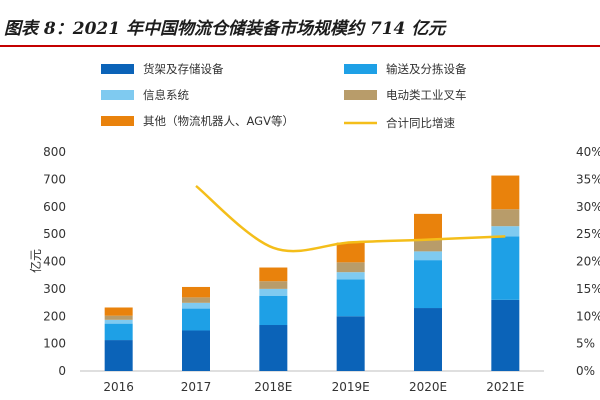 Image resolution: width=600 pixels, height=400 pixels. What do you see at coordinates (426, 95) in the screenshot?
I see `legend-label-4: 电动类工业叉车` at bounding box center [426, 95].